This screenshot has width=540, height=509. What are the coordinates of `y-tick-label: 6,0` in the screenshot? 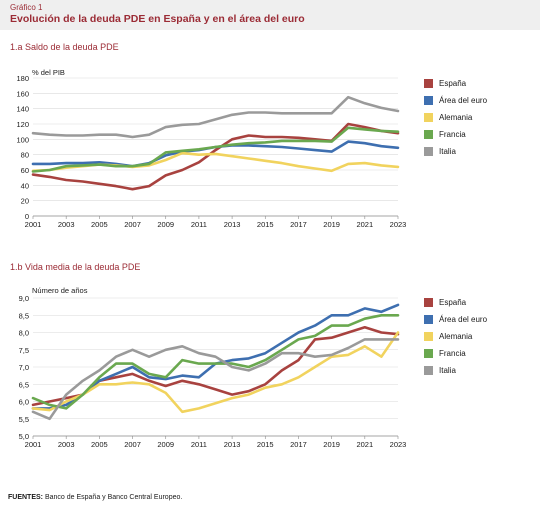 It's located at (24, 402).